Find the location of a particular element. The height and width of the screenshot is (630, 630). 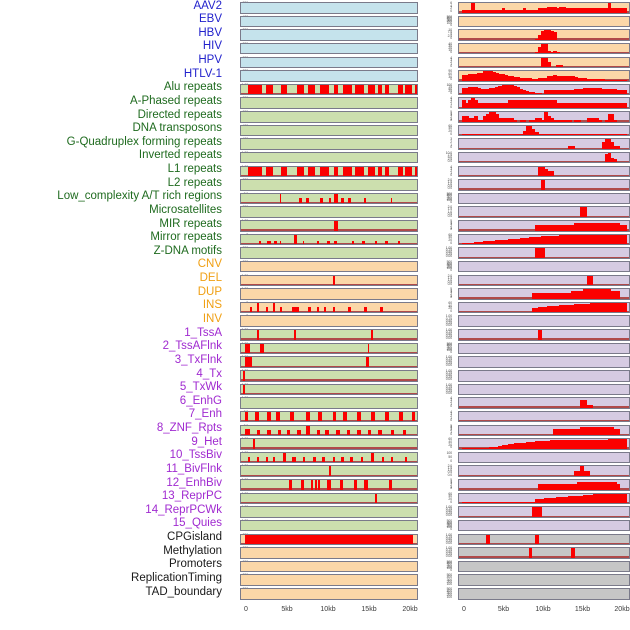

track-label-del: DEL is located at coordinates (210, 278).